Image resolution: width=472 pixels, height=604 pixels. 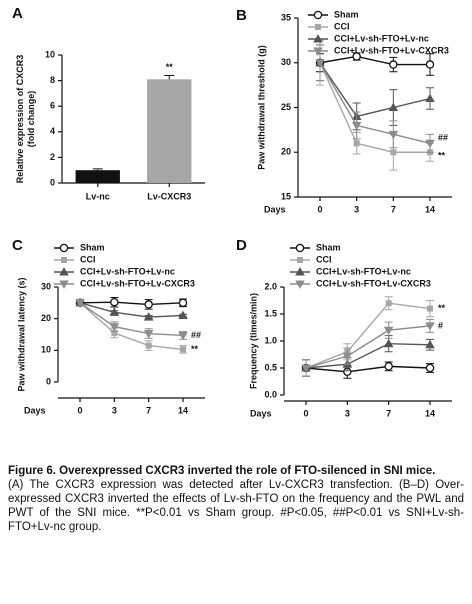 I want to click on y-tick-label: 4, so click(x=52, y=131).